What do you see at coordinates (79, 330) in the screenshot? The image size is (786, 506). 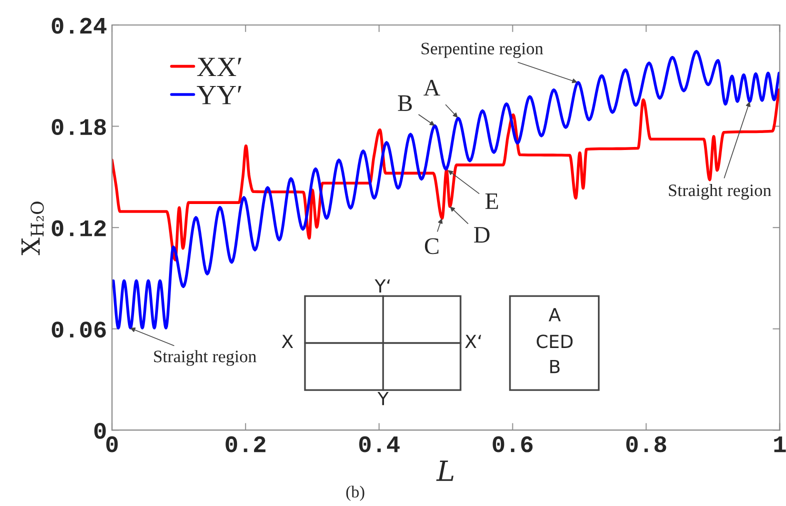 I see `y-tick-label: 0.06` at bounding box center [79, 330].